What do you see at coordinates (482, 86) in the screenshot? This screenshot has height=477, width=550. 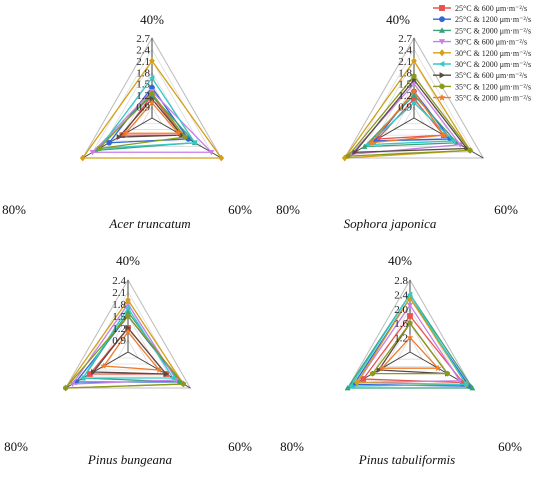 I see `legend-entry: 35°C & 1200 μm·m⁻²/s` at bounding box center [482, 86].